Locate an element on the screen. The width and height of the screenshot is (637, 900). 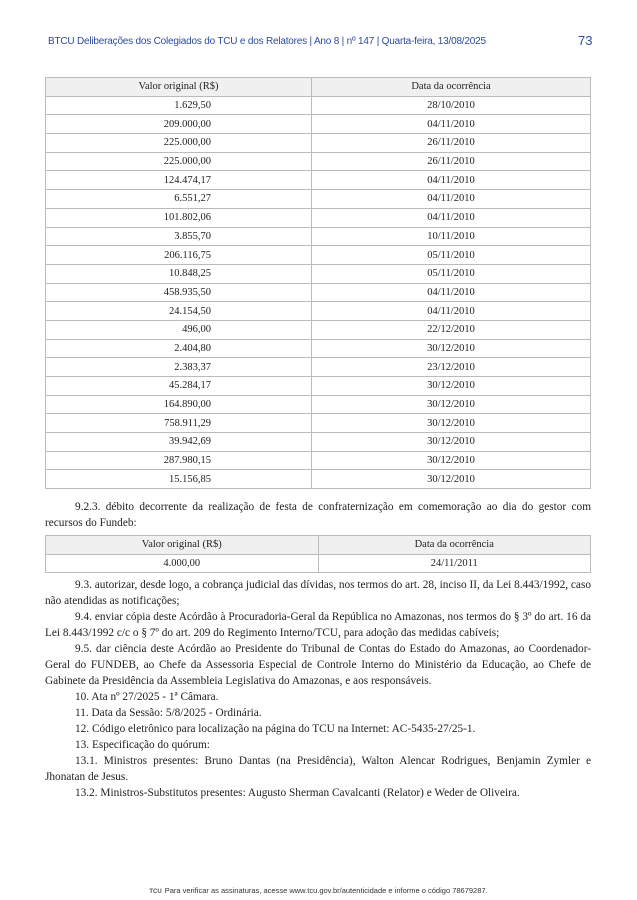
page-number: 73 is located at coordinates (585, 40).